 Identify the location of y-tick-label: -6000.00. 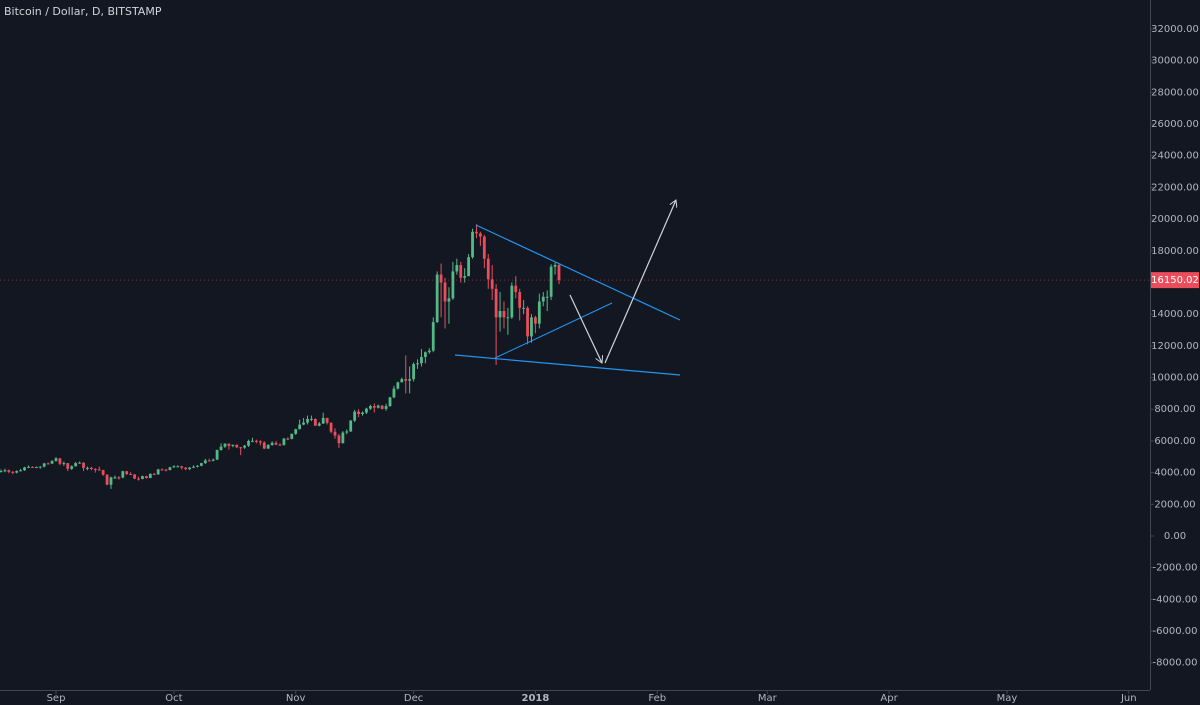
(1175, 631).